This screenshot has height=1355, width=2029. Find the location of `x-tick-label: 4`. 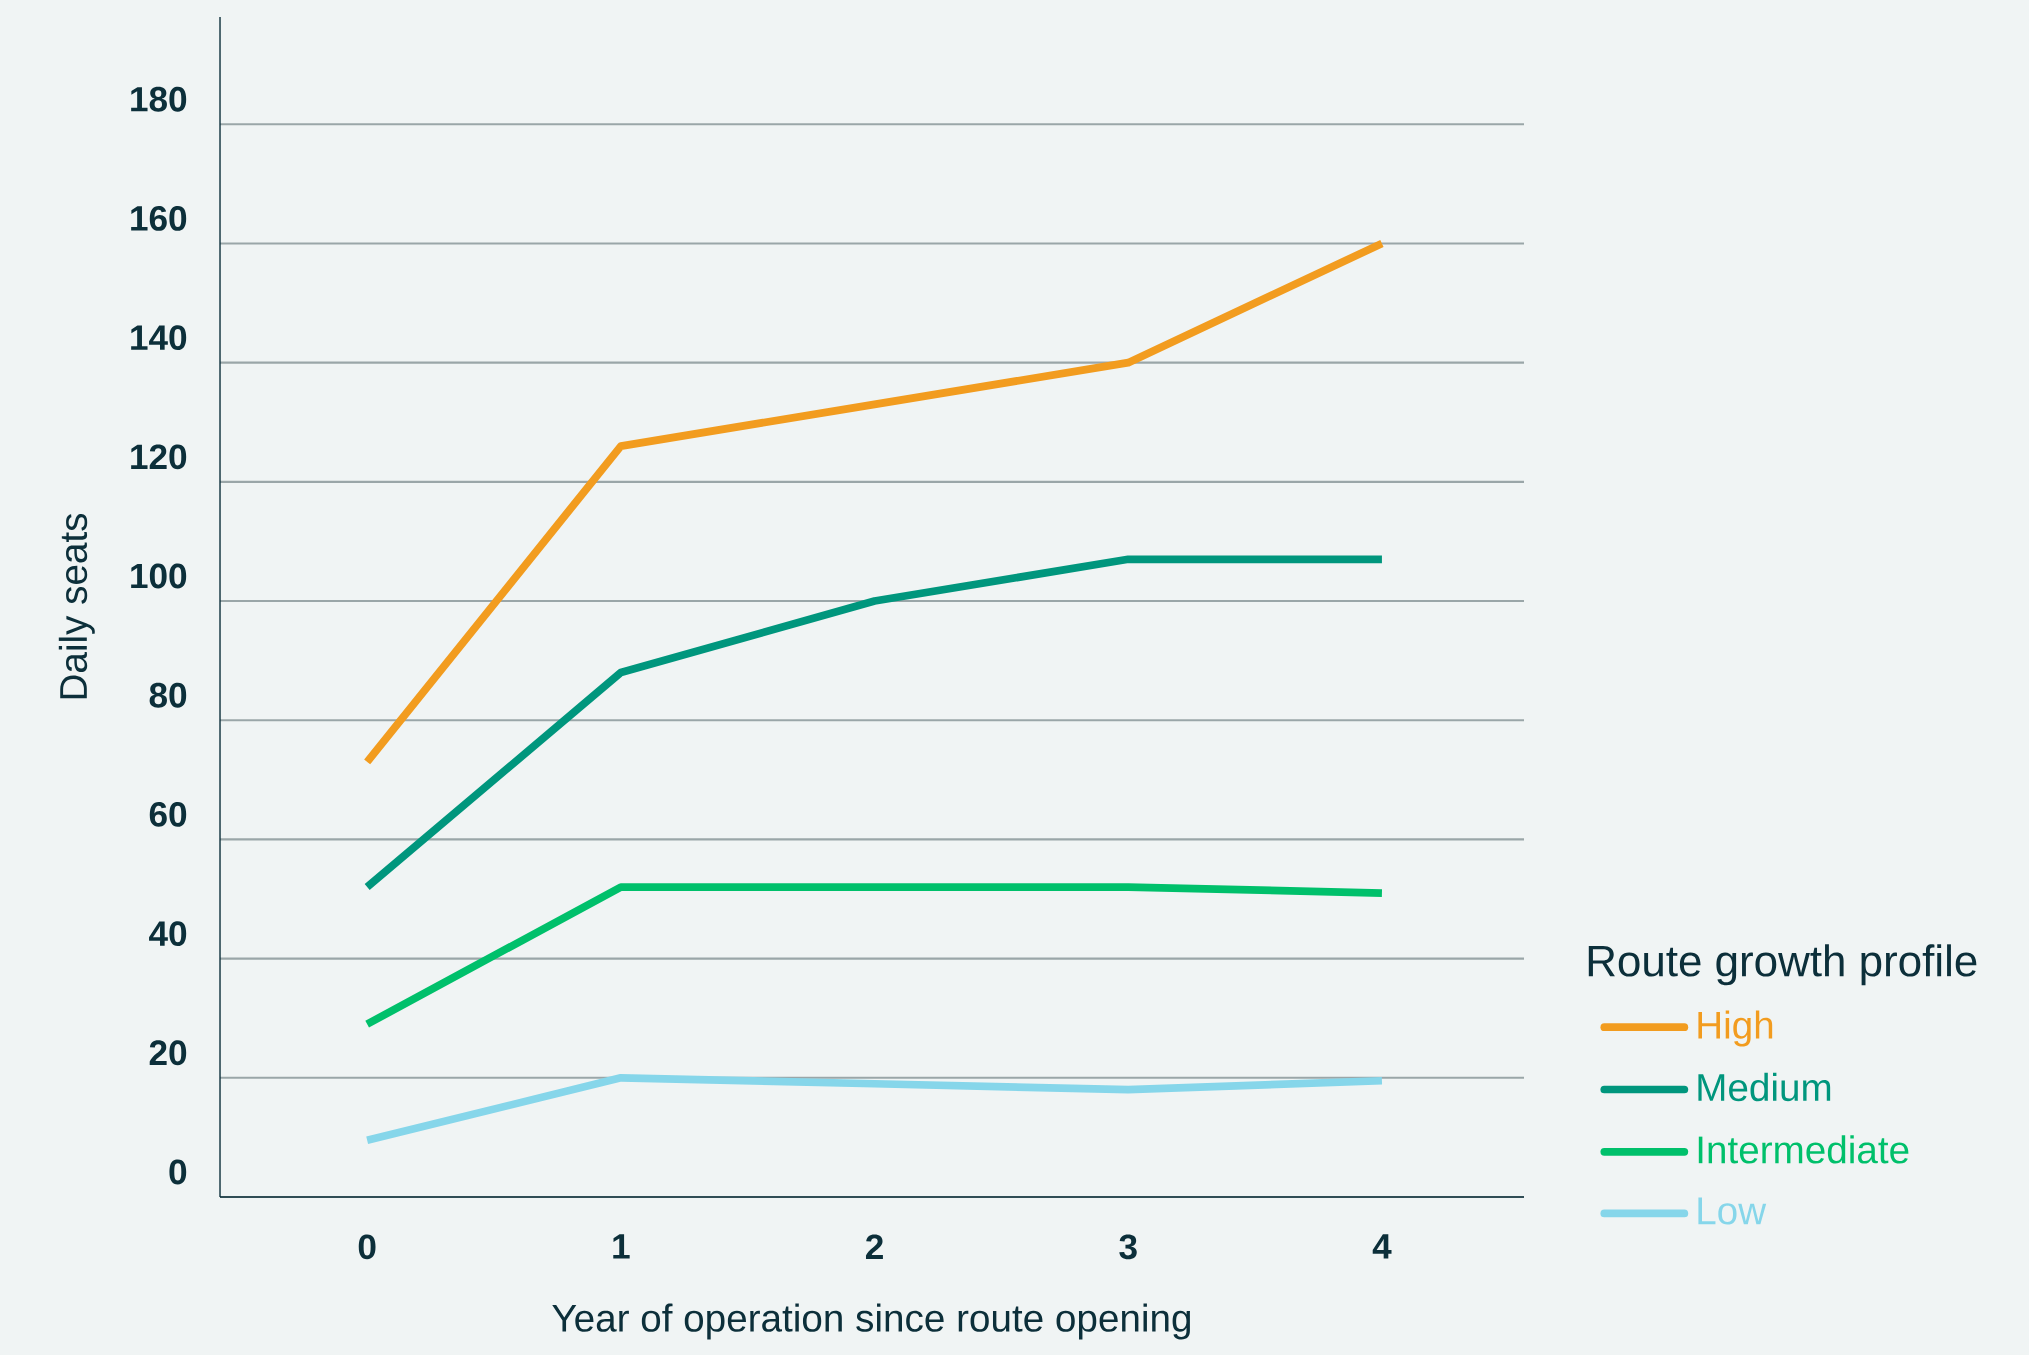

x-tick-label: 4 is located at coordinates (1382, 1246).